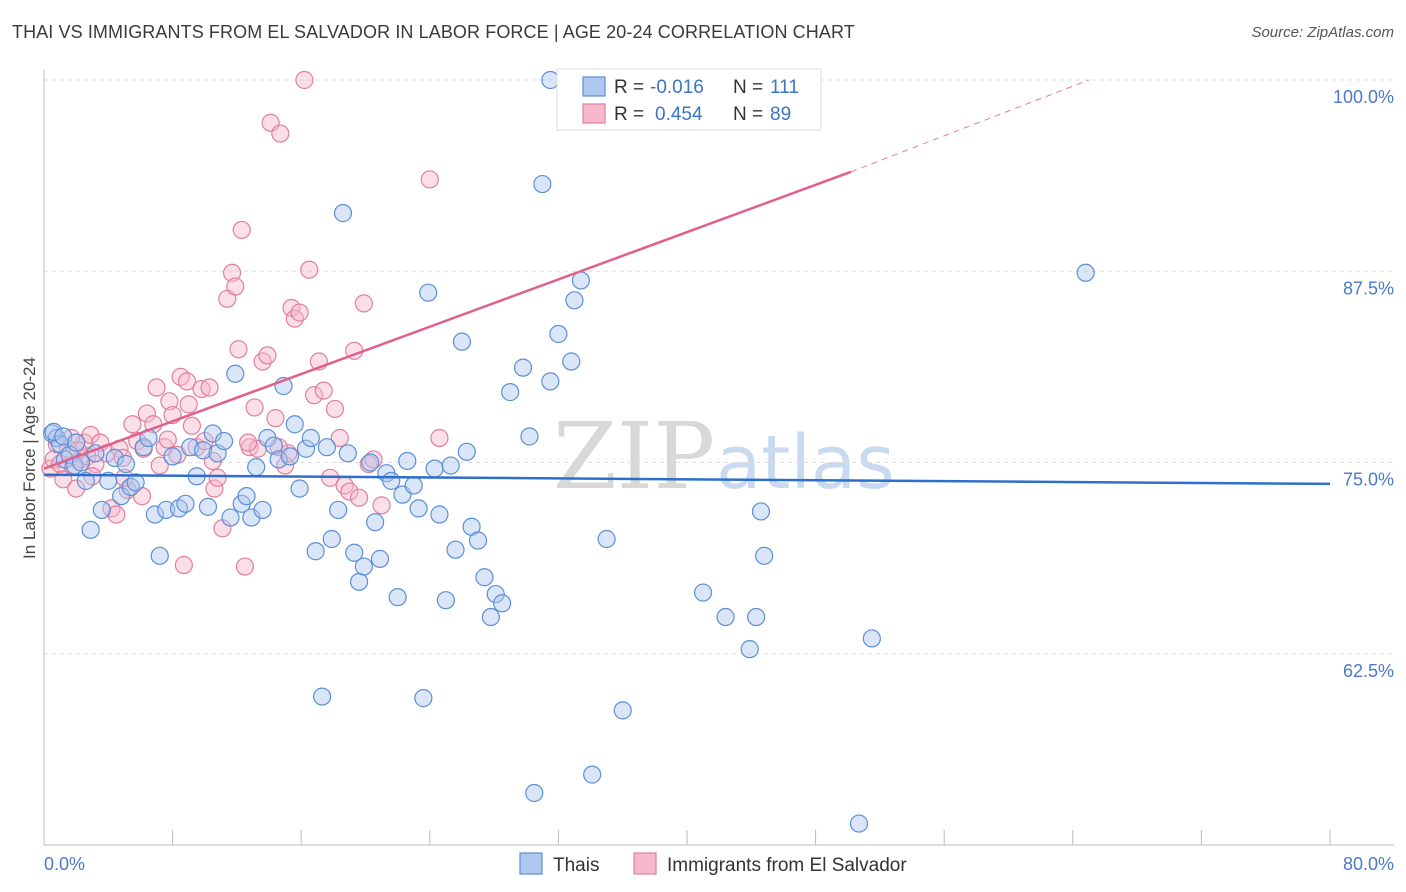  What do you see at coordinates (1363, 97) in the screenshot?
I see `y-tick-label: 100.0%` at bounding box center [1363, 97].